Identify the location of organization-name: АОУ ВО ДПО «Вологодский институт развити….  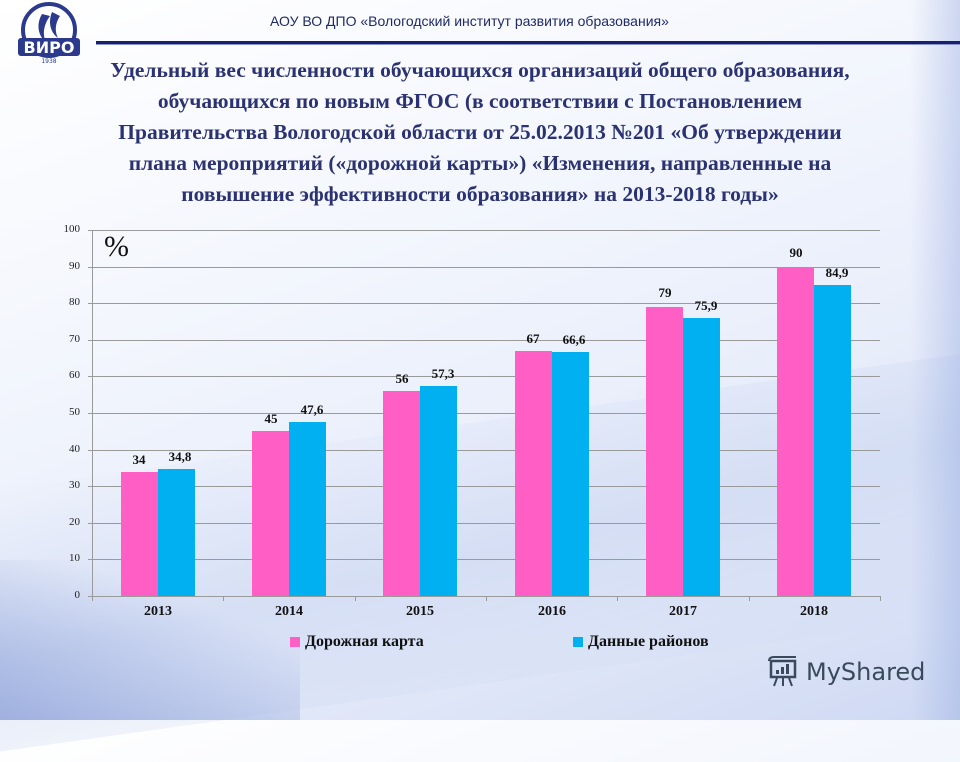
(469, 21).